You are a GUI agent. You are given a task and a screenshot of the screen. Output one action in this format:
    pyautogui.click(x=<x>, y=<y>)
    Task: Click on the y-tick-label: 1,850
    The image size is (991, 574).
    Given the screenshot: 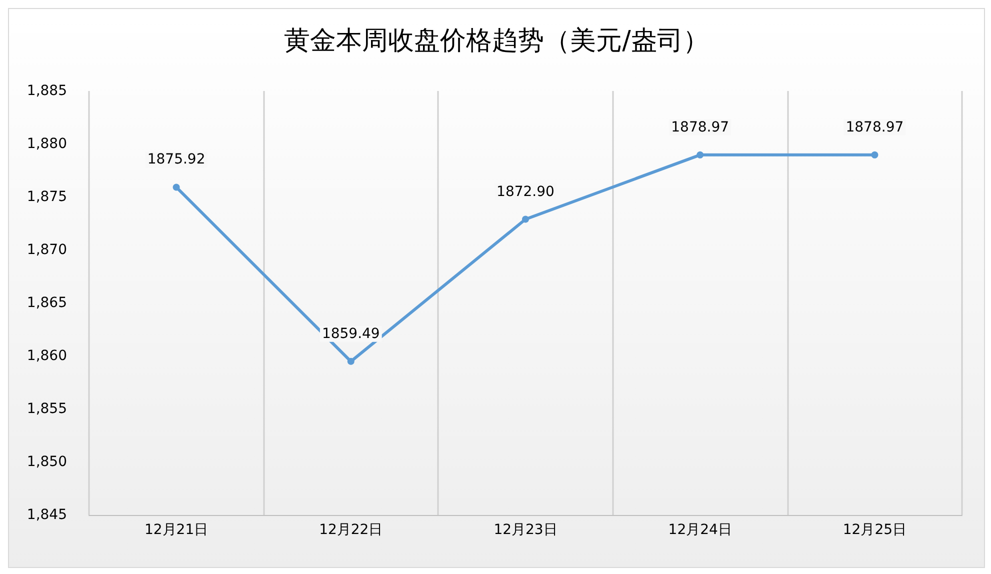 What is the action you would take?
    pyautogui.click(x=46, y=462)
    